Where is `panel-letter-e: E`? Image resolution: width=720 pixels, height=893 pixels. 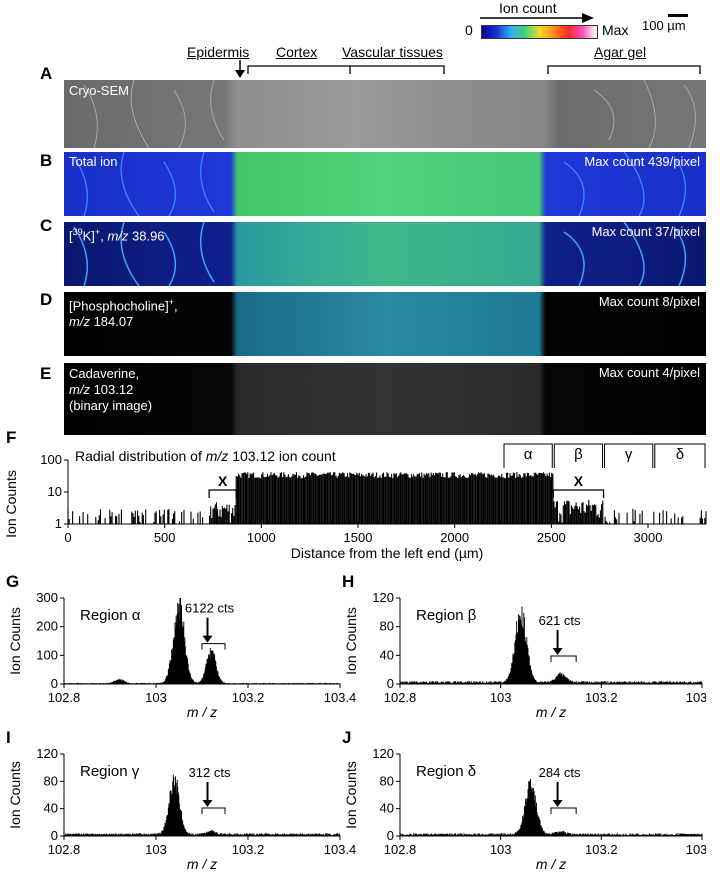
panel-letter-e: E is located at coordinates (46, 373).